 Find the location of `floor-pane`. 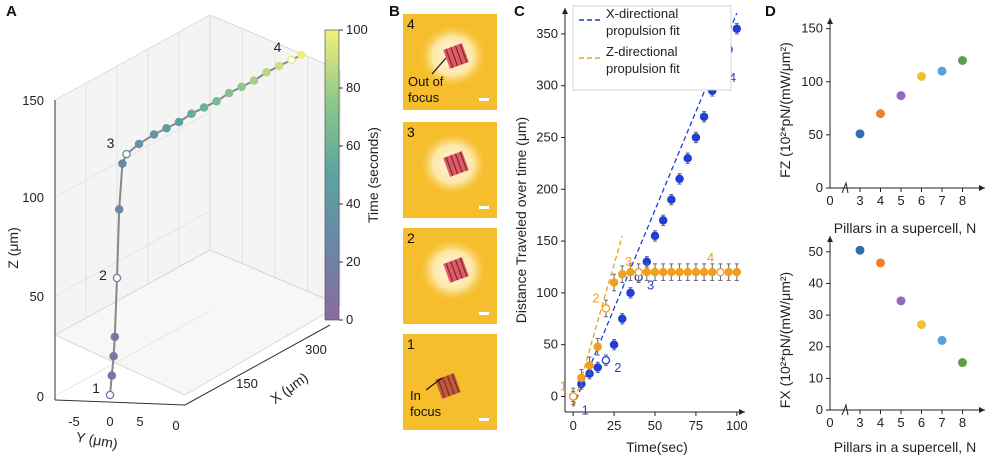

floor-pane is located at coordinates (197, 322).